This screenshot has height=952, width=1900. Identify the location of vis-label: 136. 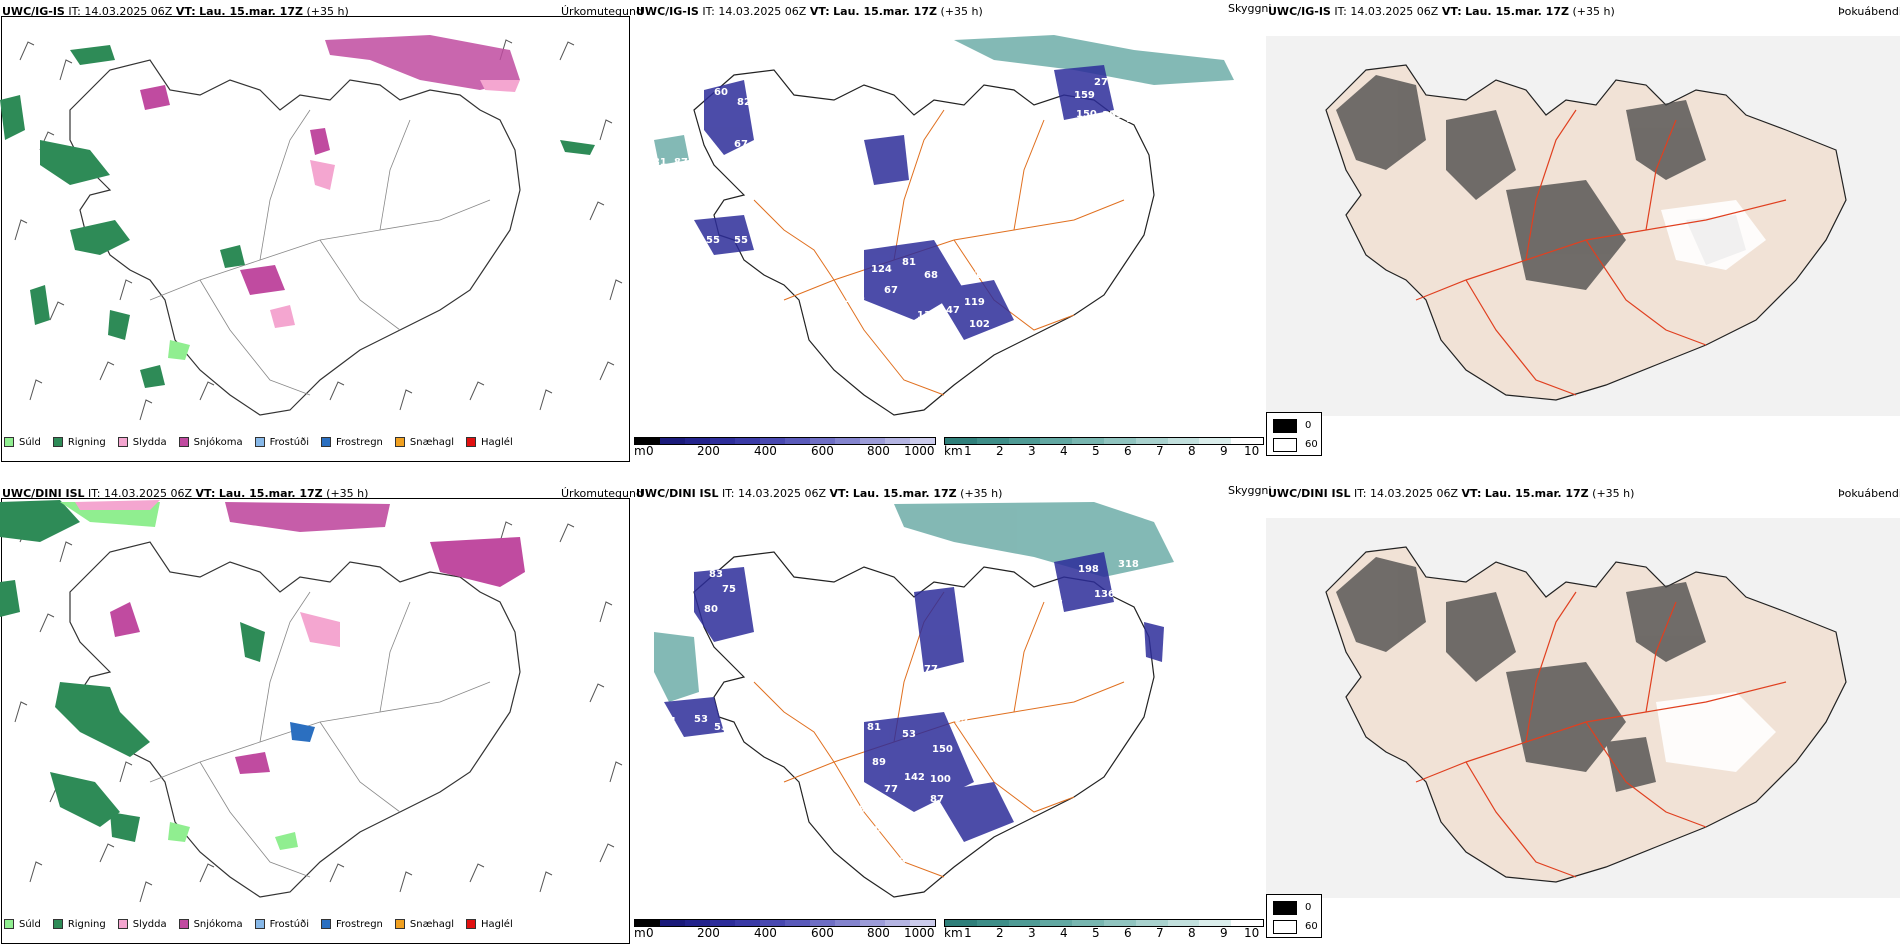
(1104, 594).